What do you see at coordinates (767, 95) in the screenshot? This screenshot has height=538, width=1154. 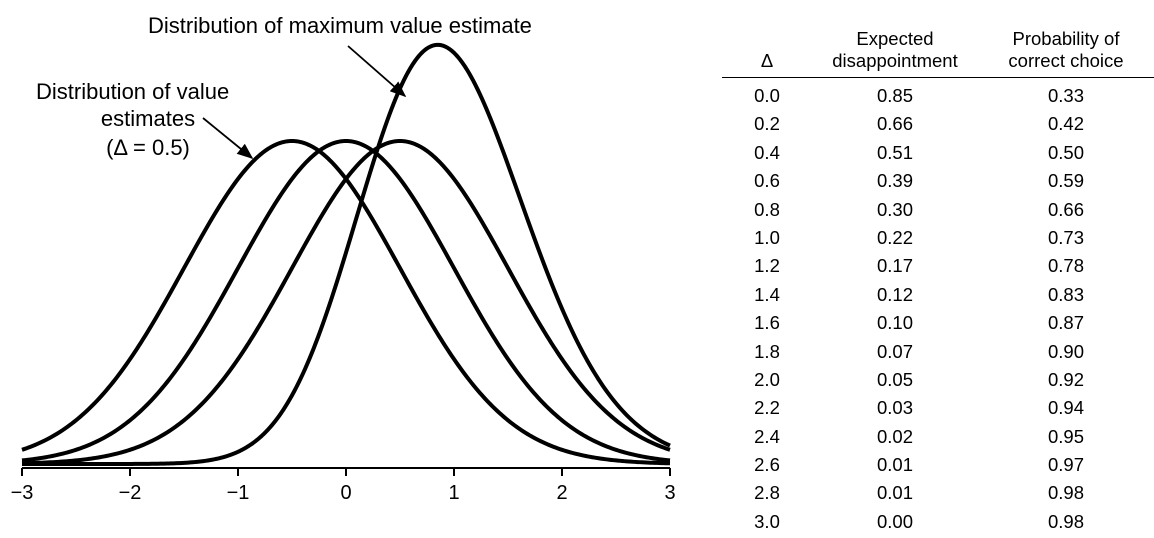 I see `delta-cell: 0.0` at bounding box center [767, 95].